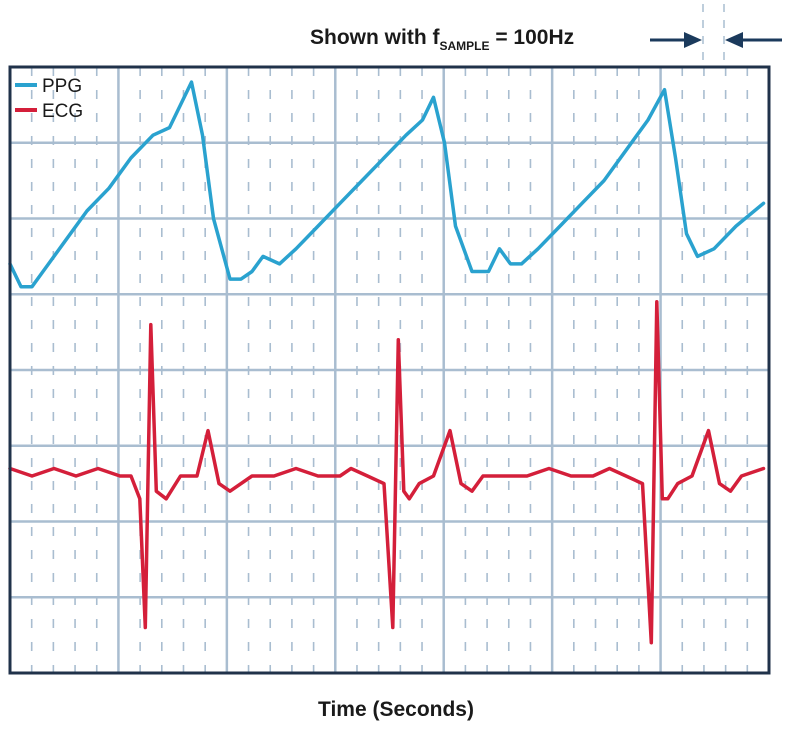 Image resolution: width=792 pixels, height=748 pixels. Describe the element at coordinates (532, 37) in the screenshot. I see `annotation-suffix: = 100Hz` at that location.